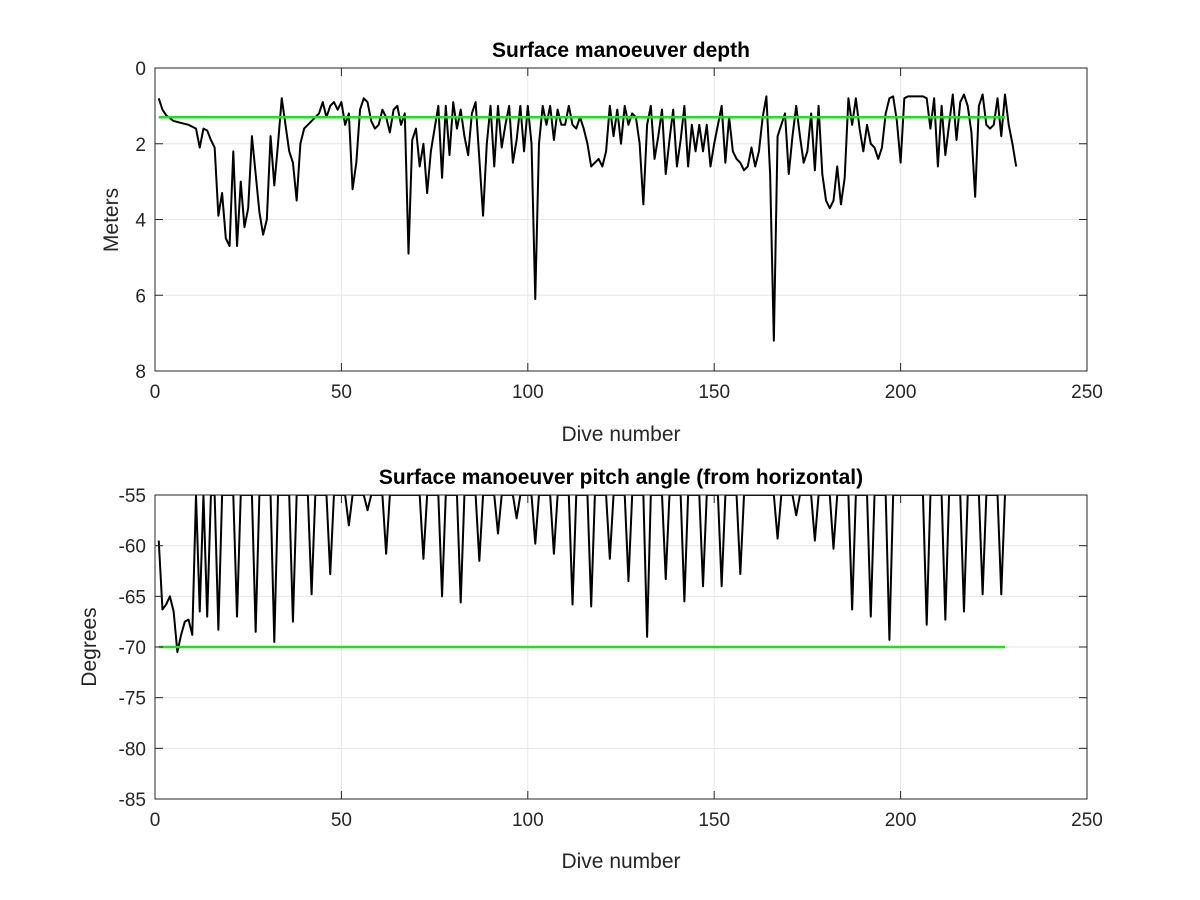 The height and width of the screenshot is (900, 1200). What do you see at coordinates (132, 699) in the screenshot?
I see `y-tick-label: -75` at bounding box center [132, 699].